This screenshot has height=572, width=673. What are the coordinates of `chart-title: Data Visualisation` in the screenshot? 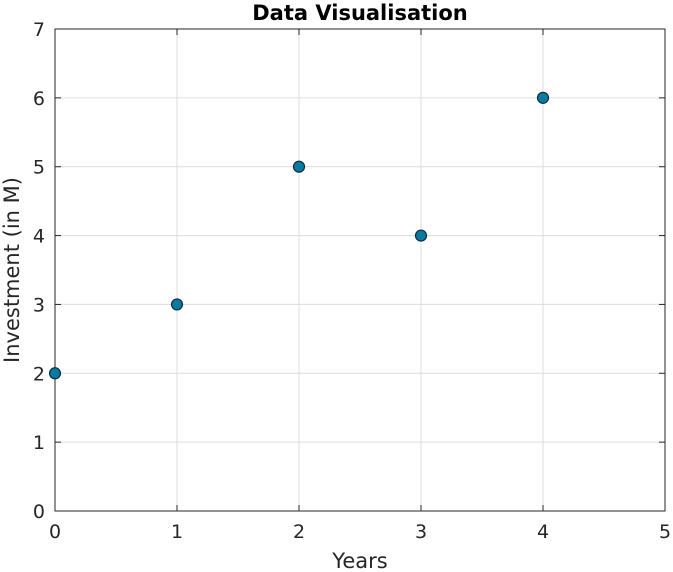 It's located at (360, 13).